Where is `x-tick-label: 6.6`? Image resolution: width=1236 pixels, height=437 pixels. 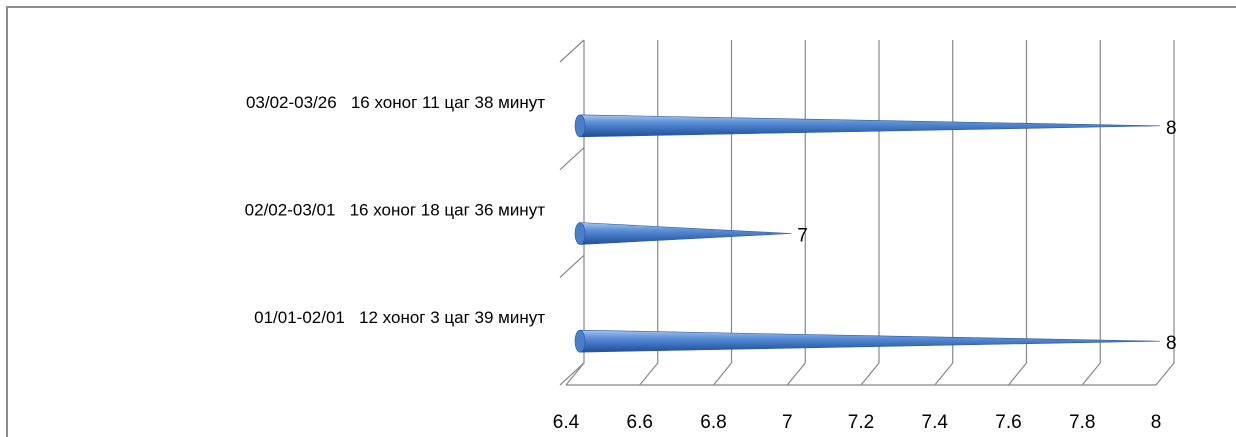 x-tick-label: 6.6 is located at coordinates (640, 422).